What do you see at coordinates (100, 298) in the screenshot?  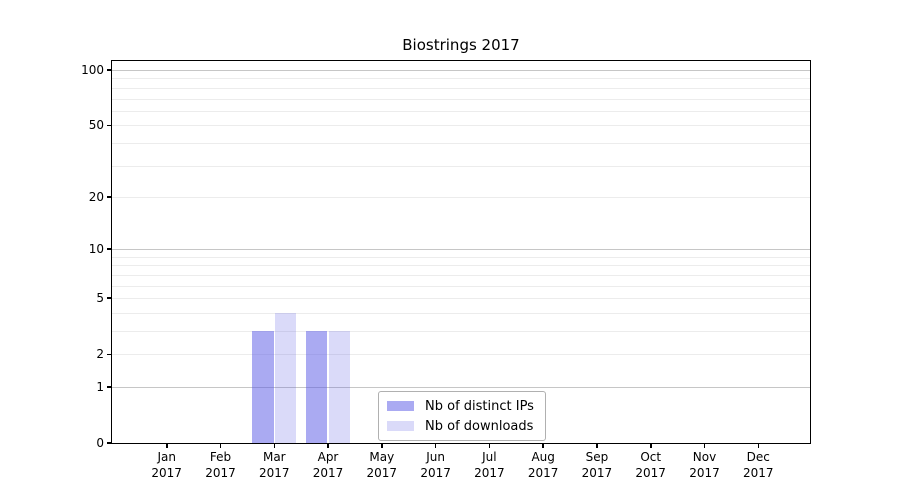 I see `y-tick-label: 5` at bounding box center [100, 298].